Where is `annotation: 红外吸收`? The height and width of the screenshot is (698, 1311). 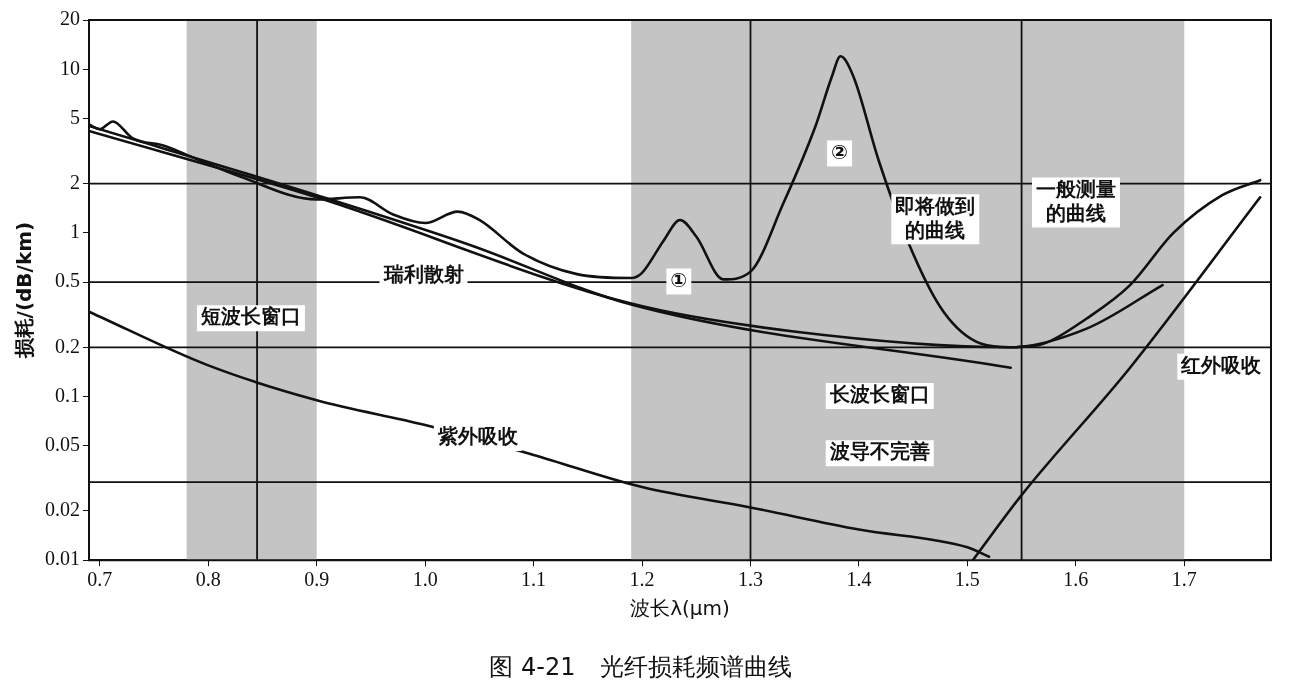
annotation: 红外吸收 is located at coordinates (1221, 365).